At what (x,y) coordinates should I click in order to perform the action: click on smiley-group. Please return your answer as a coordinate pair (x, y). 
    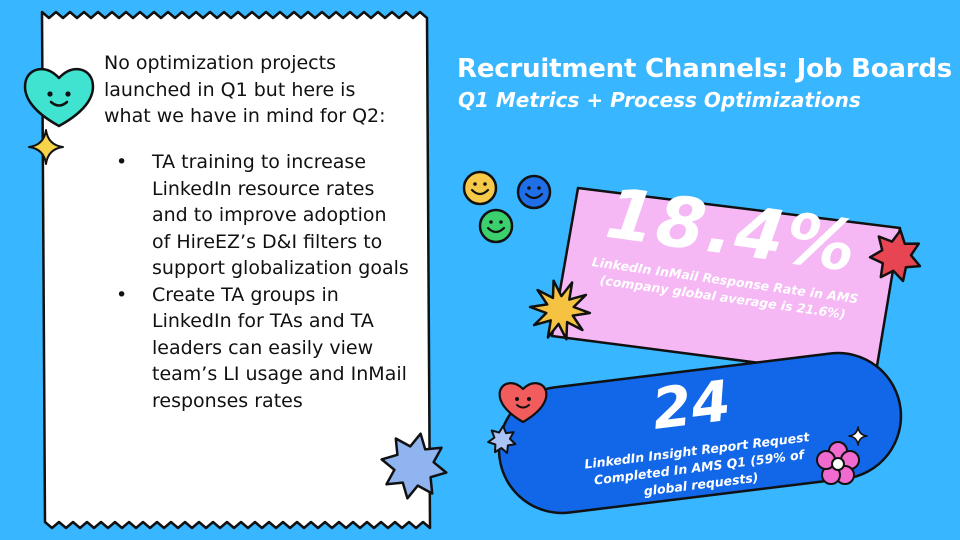
    Looking at the image, I should click on (507, 207).